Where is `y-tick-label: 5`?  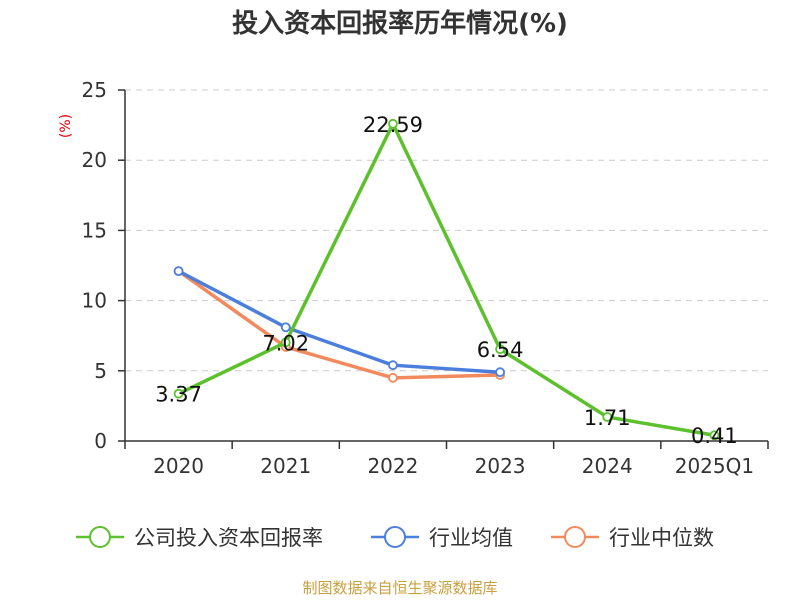
y-tick-label: 5 is located at coordinates (100, 371).